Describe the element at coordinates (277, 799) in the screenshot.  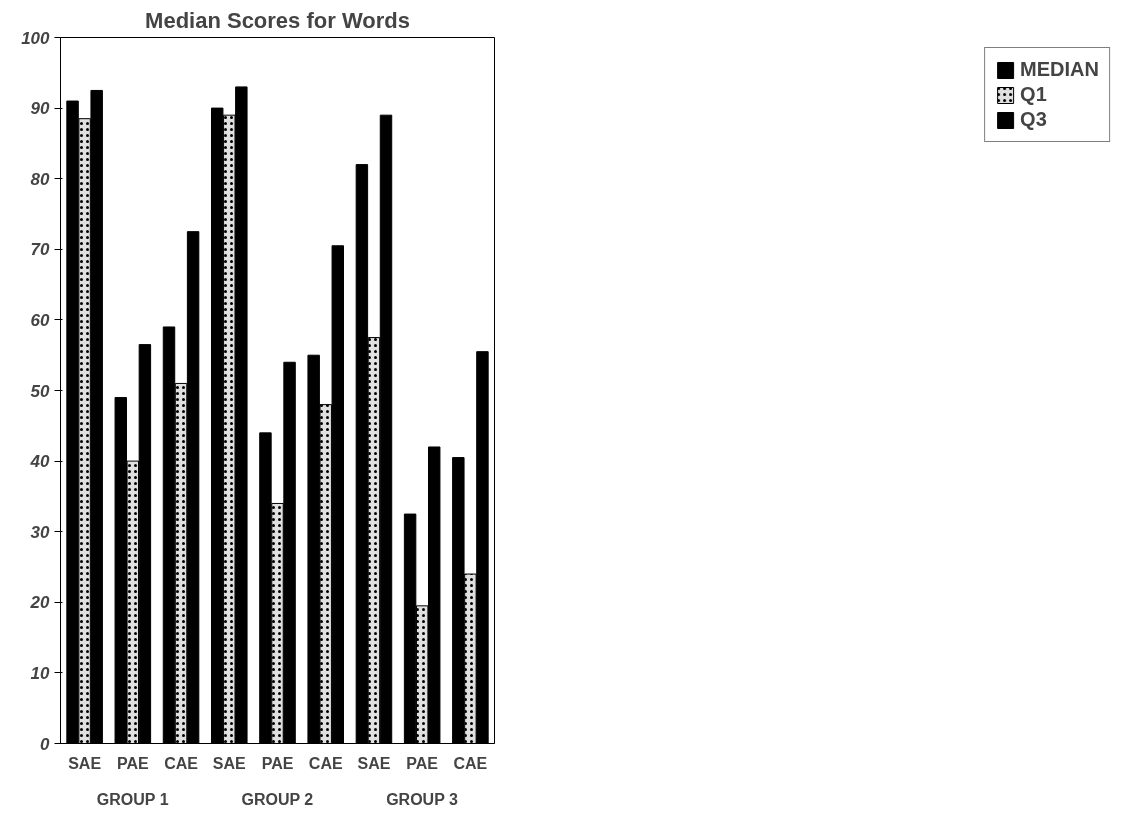
I see `text: GROUP 2` at that location.